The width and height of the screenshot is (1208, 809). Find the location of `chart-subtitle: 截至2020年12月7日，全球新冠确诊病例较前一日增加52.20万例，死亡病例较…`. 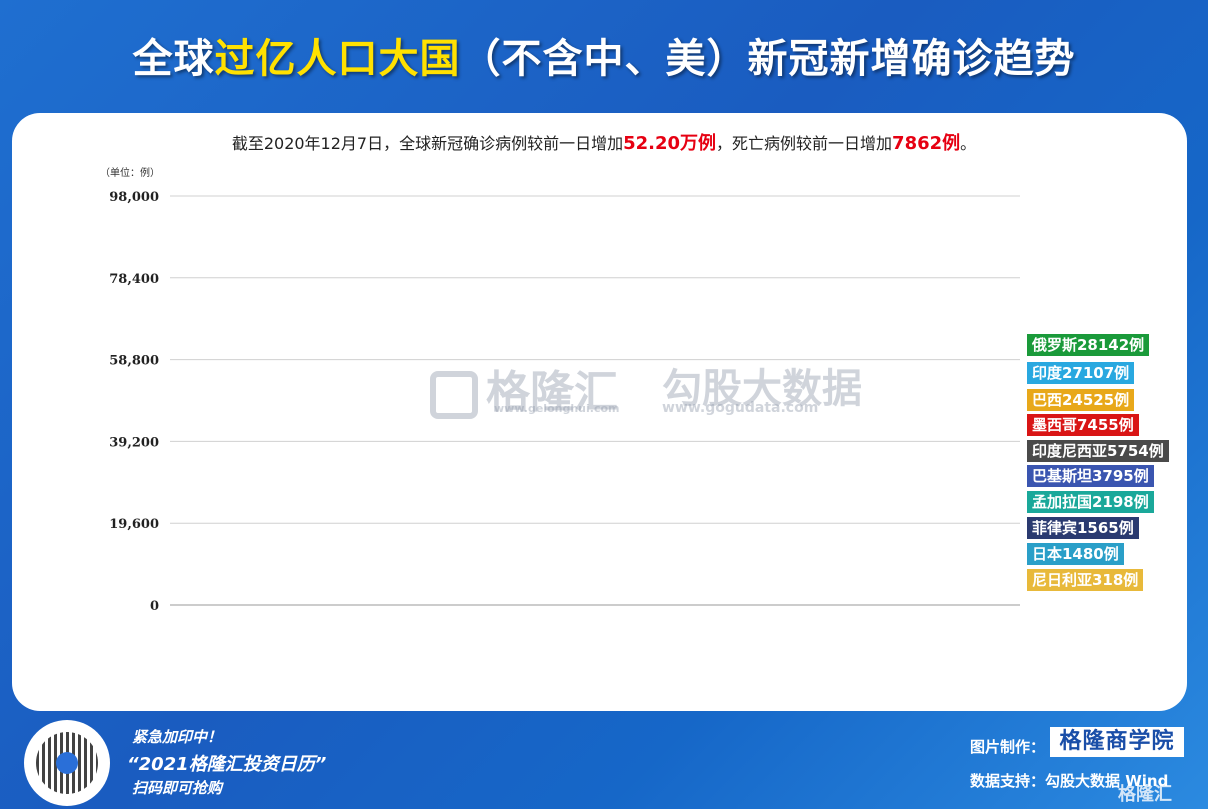

chart-subtitle: 截至2020年12月7日，全球新冠确诊病例较前一日增加52.20万例，死亡病例较… is located at coordinates (604, 143).